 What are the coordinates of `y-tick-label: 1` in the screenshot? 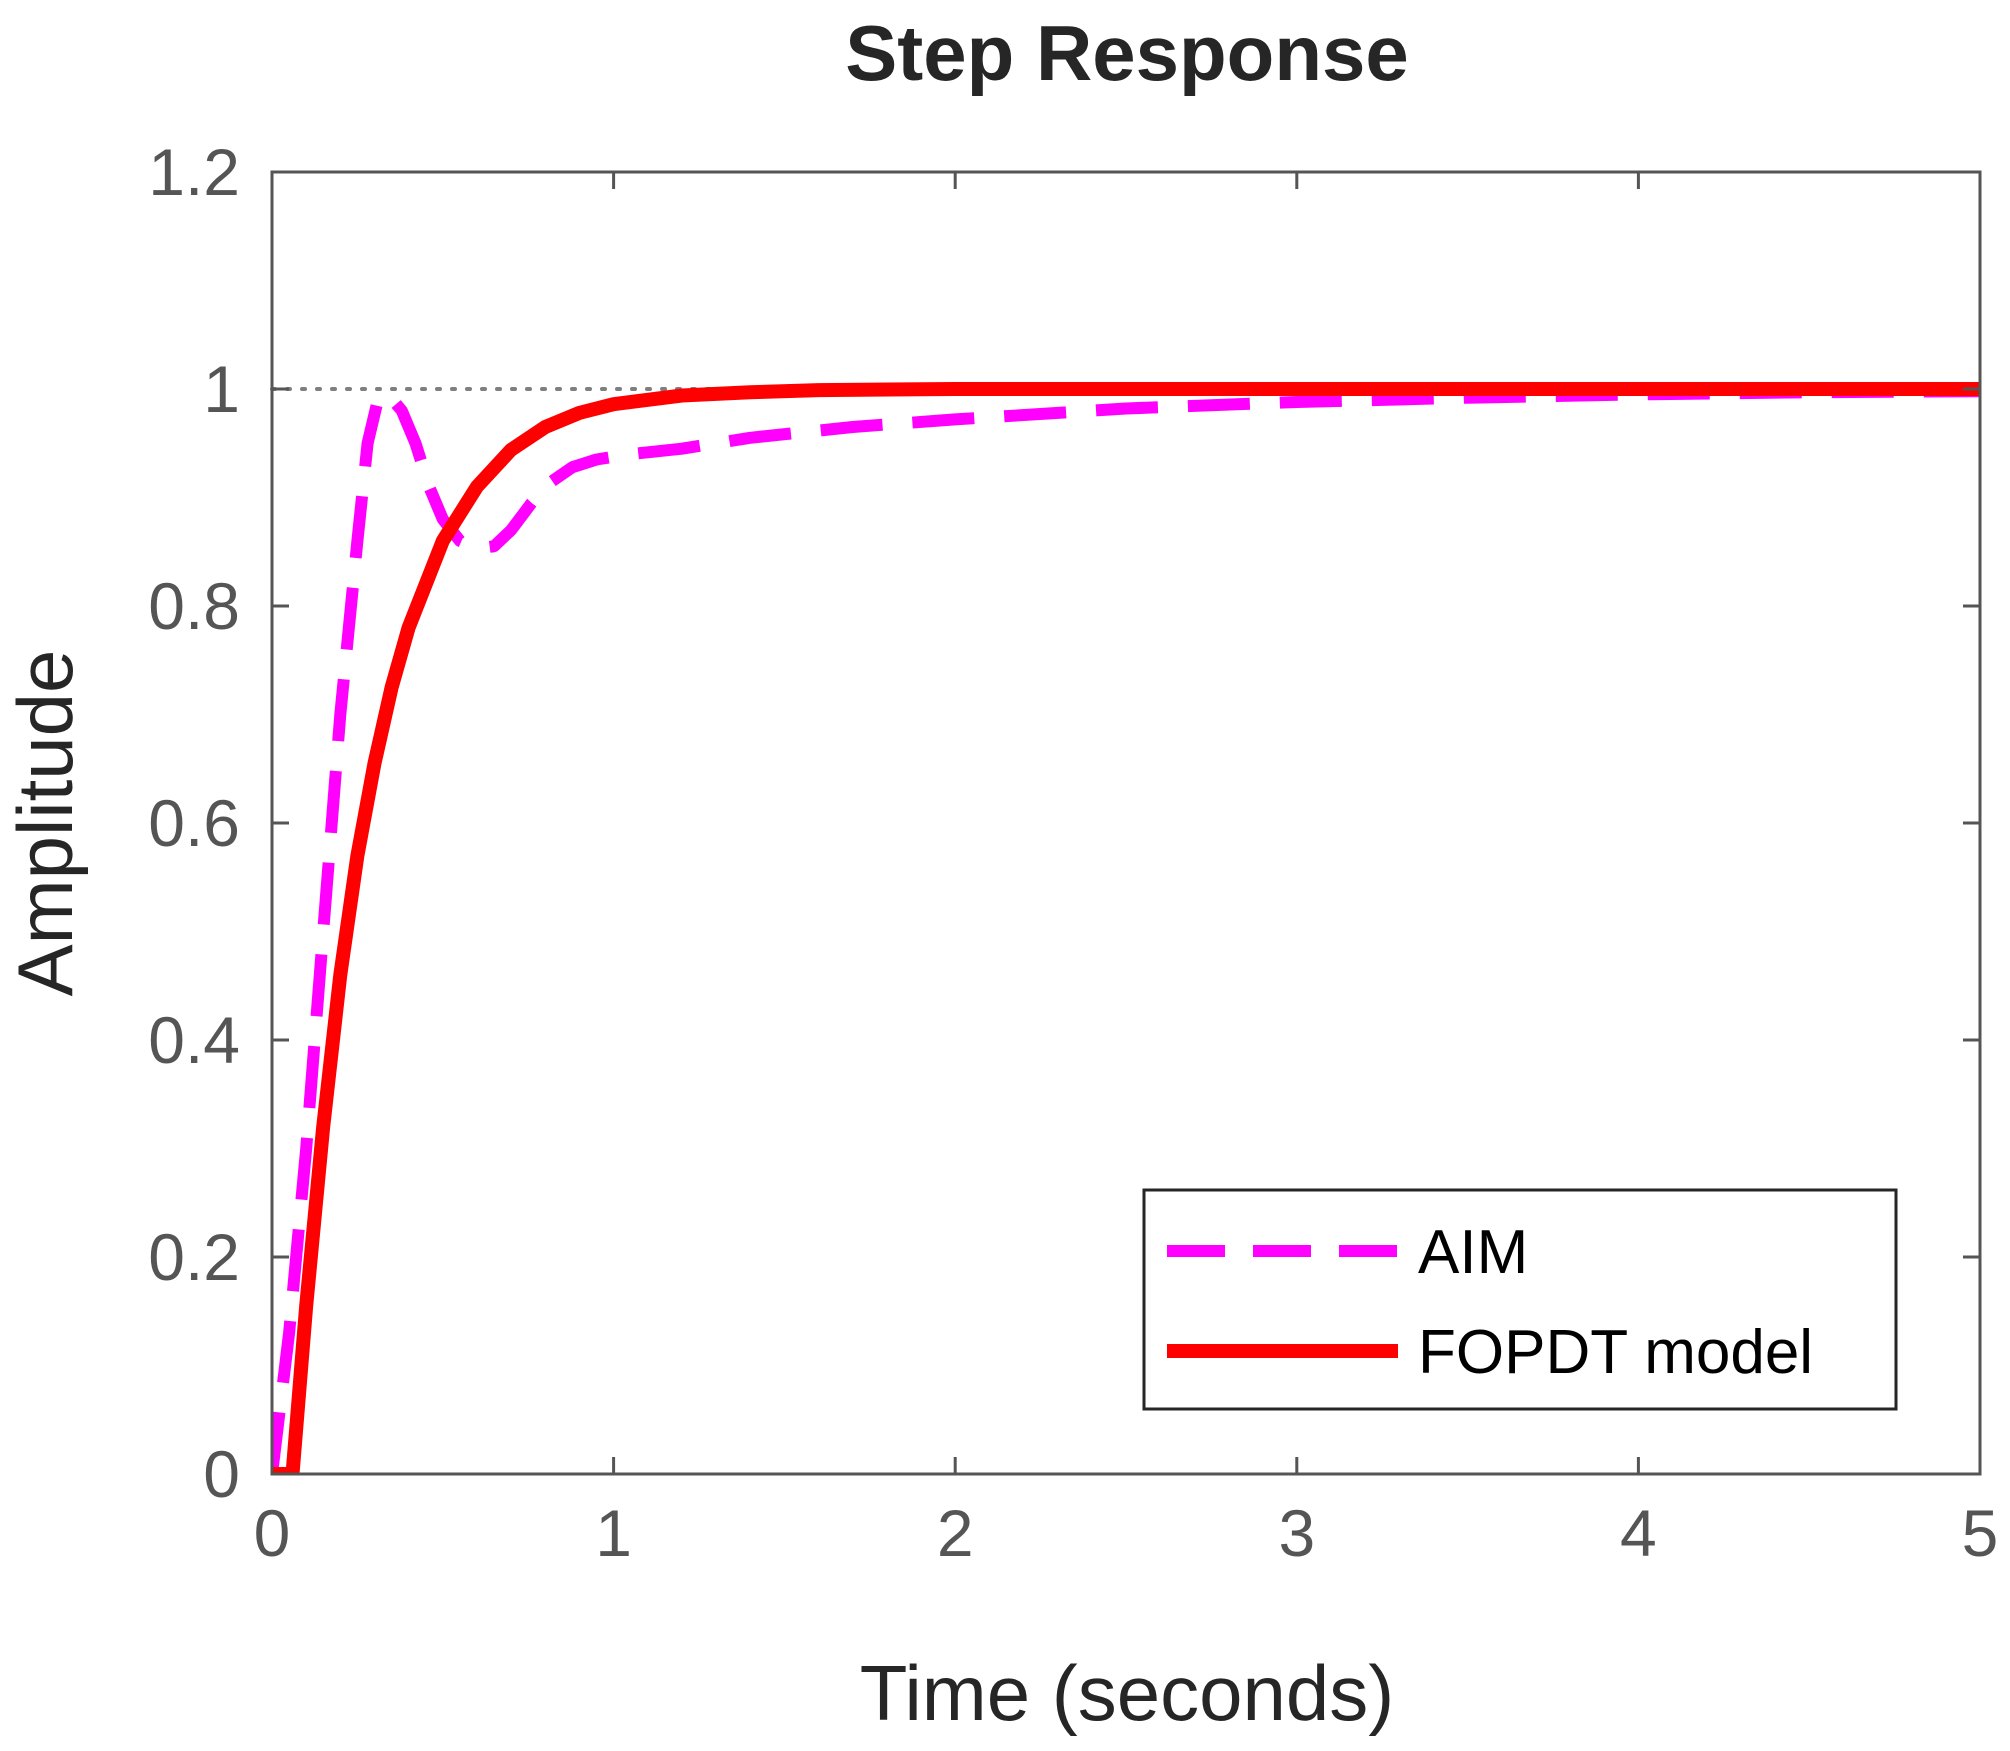 It's located at (221, 389).